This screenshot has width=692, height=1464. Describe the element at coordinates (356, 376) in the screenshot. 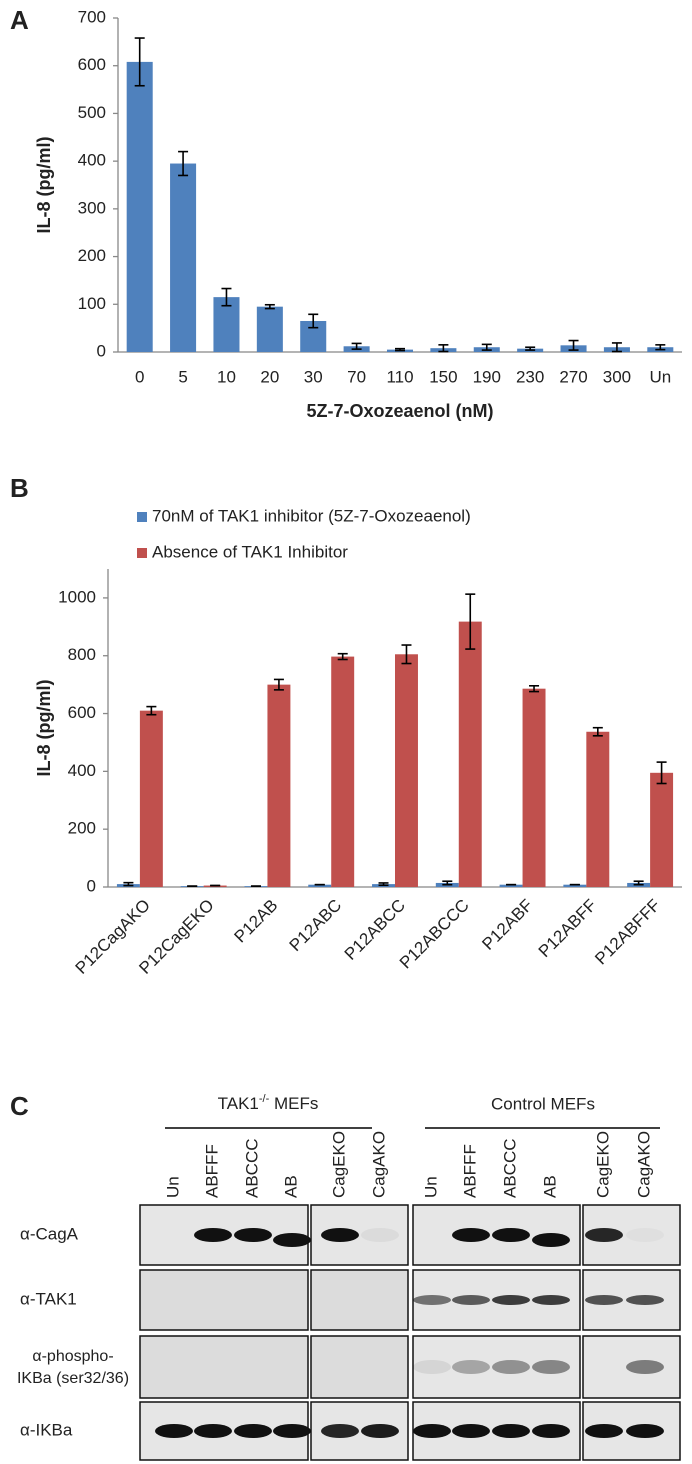

I see `x-tick-label: 70` at that location.